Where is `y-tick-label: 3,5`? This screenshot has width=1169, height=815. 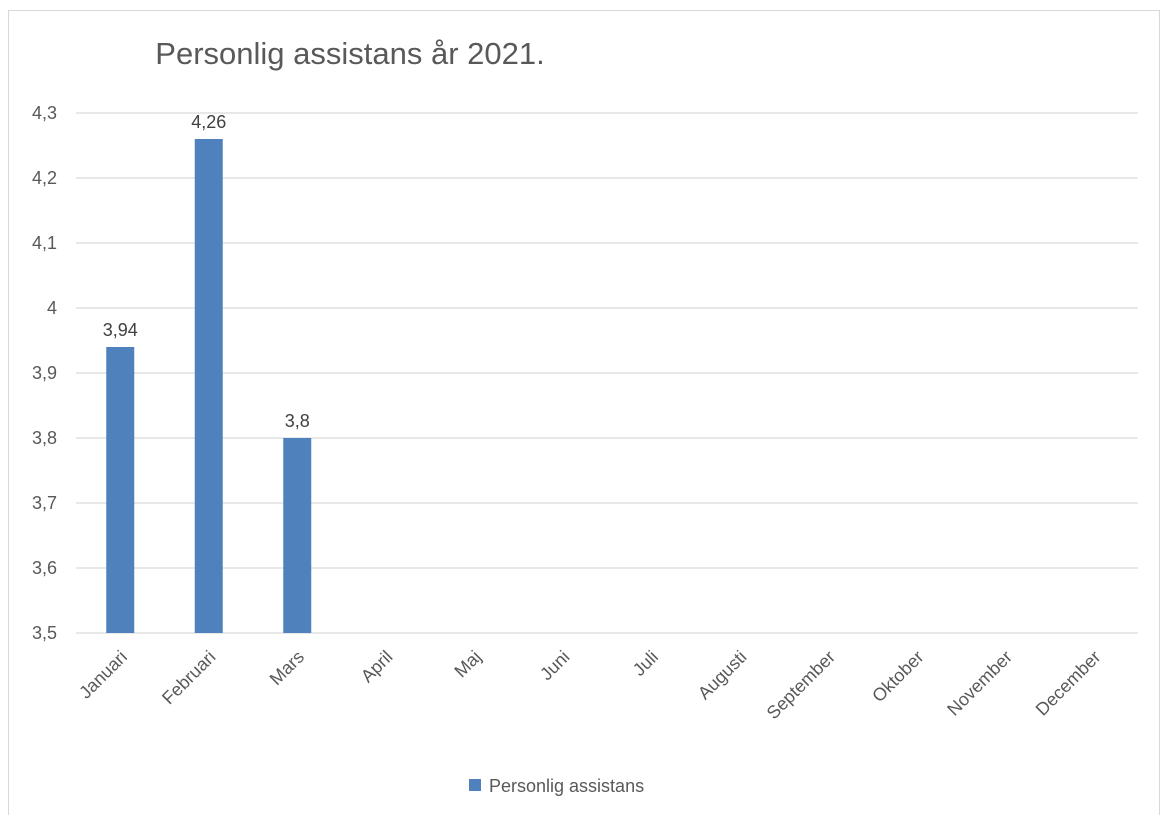 y-tick-label: 3,5 is located at coordinates (44, 633).